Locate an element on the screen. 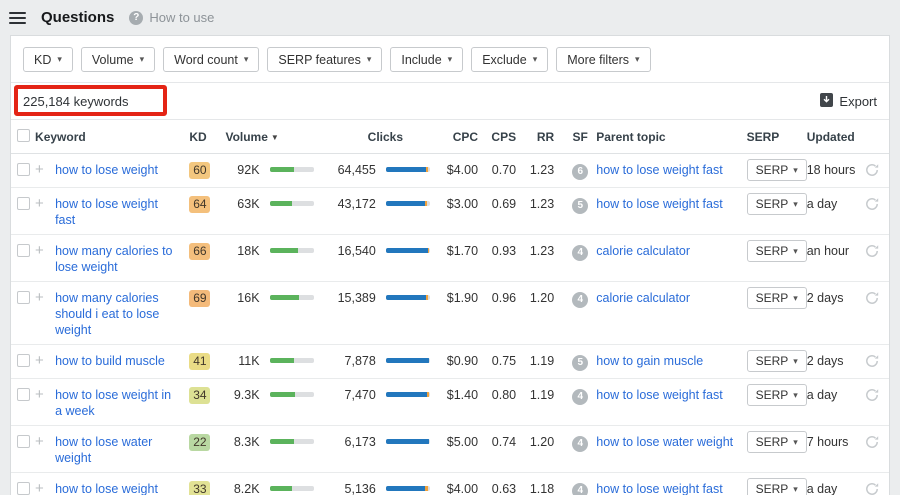 This screenshot has width=900, height=495. export-button: Export is located at coordinates (848, 101).